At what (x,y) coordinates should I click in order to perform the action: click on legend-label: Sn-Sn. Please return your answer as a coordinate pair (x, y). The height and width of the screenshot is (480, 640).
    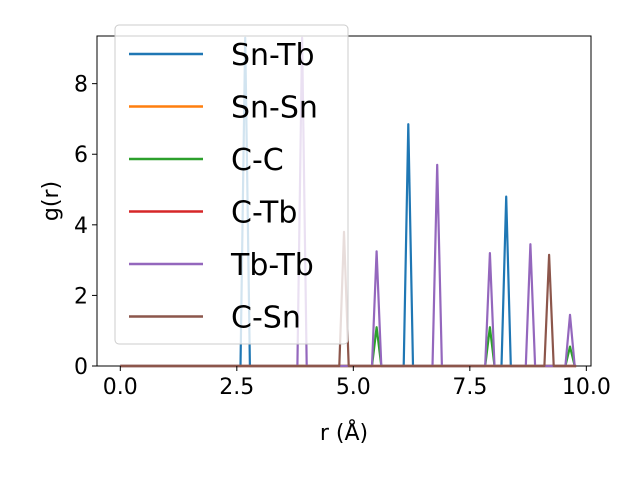
    Looking at the image, I should click on (274, 108).